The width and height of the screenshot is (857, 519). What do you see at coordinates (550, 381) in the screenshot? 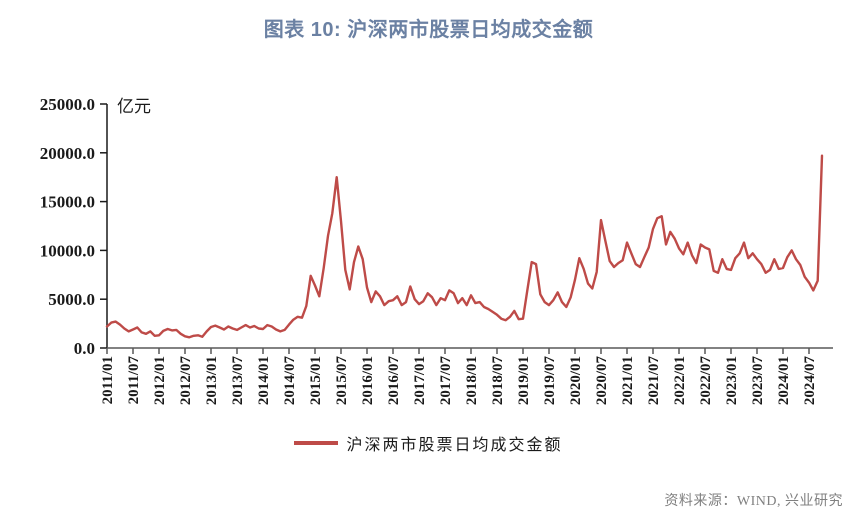
I see `x-tick-label: 2019/07` at bounding box center [550, 381].